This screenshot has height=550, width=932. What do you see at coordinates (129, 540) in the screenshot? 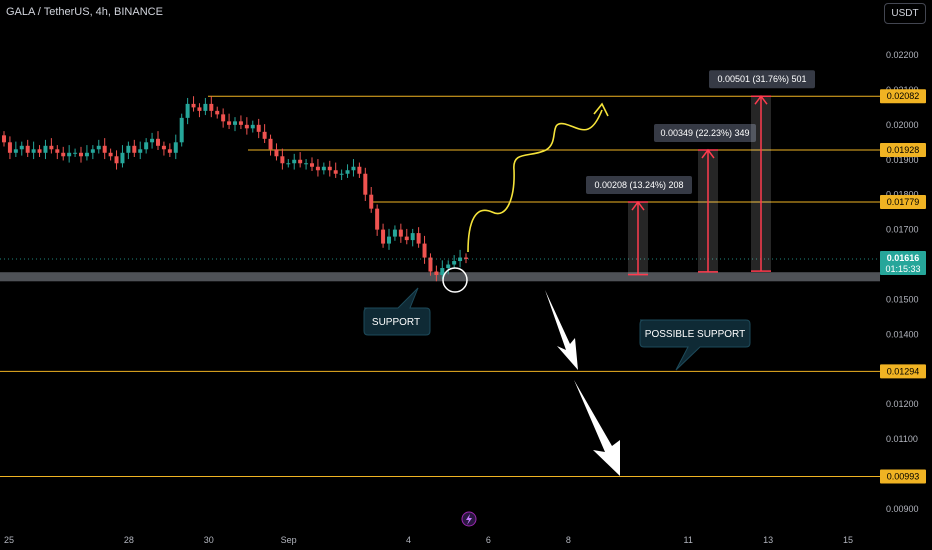
I see `time-tick-label: 28` at bounding box center [129, 540].